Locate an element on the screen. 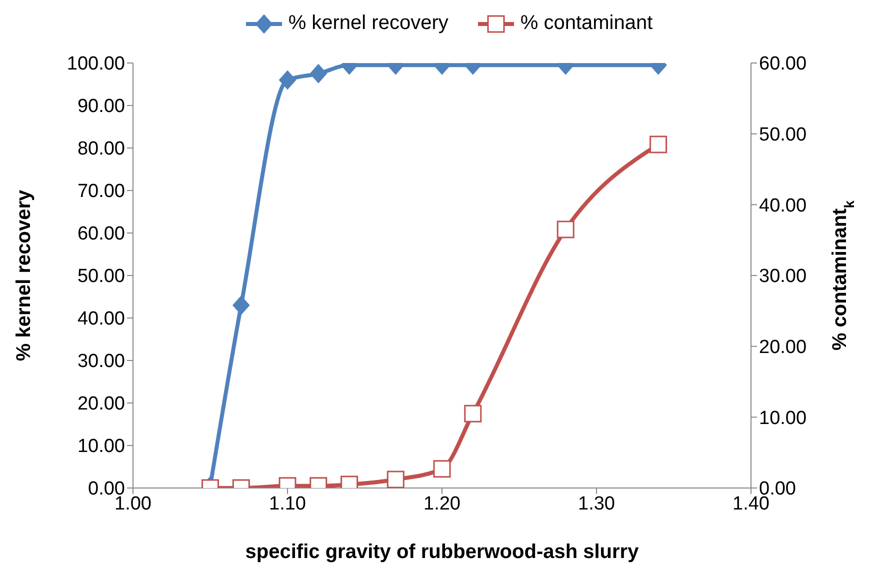 Image resolution: width=889 pixels, height=583 pixels. y2-tick-label: 40.00 is located at coordinates (783, 205).